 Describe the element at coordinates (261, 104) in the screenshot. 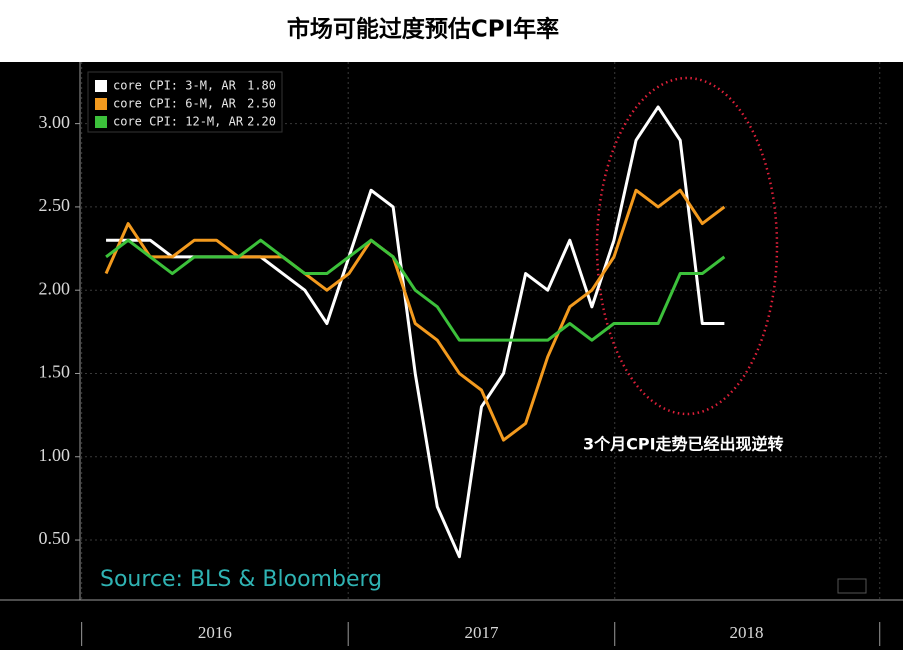

I see `legend-value: 2.50` at that location.